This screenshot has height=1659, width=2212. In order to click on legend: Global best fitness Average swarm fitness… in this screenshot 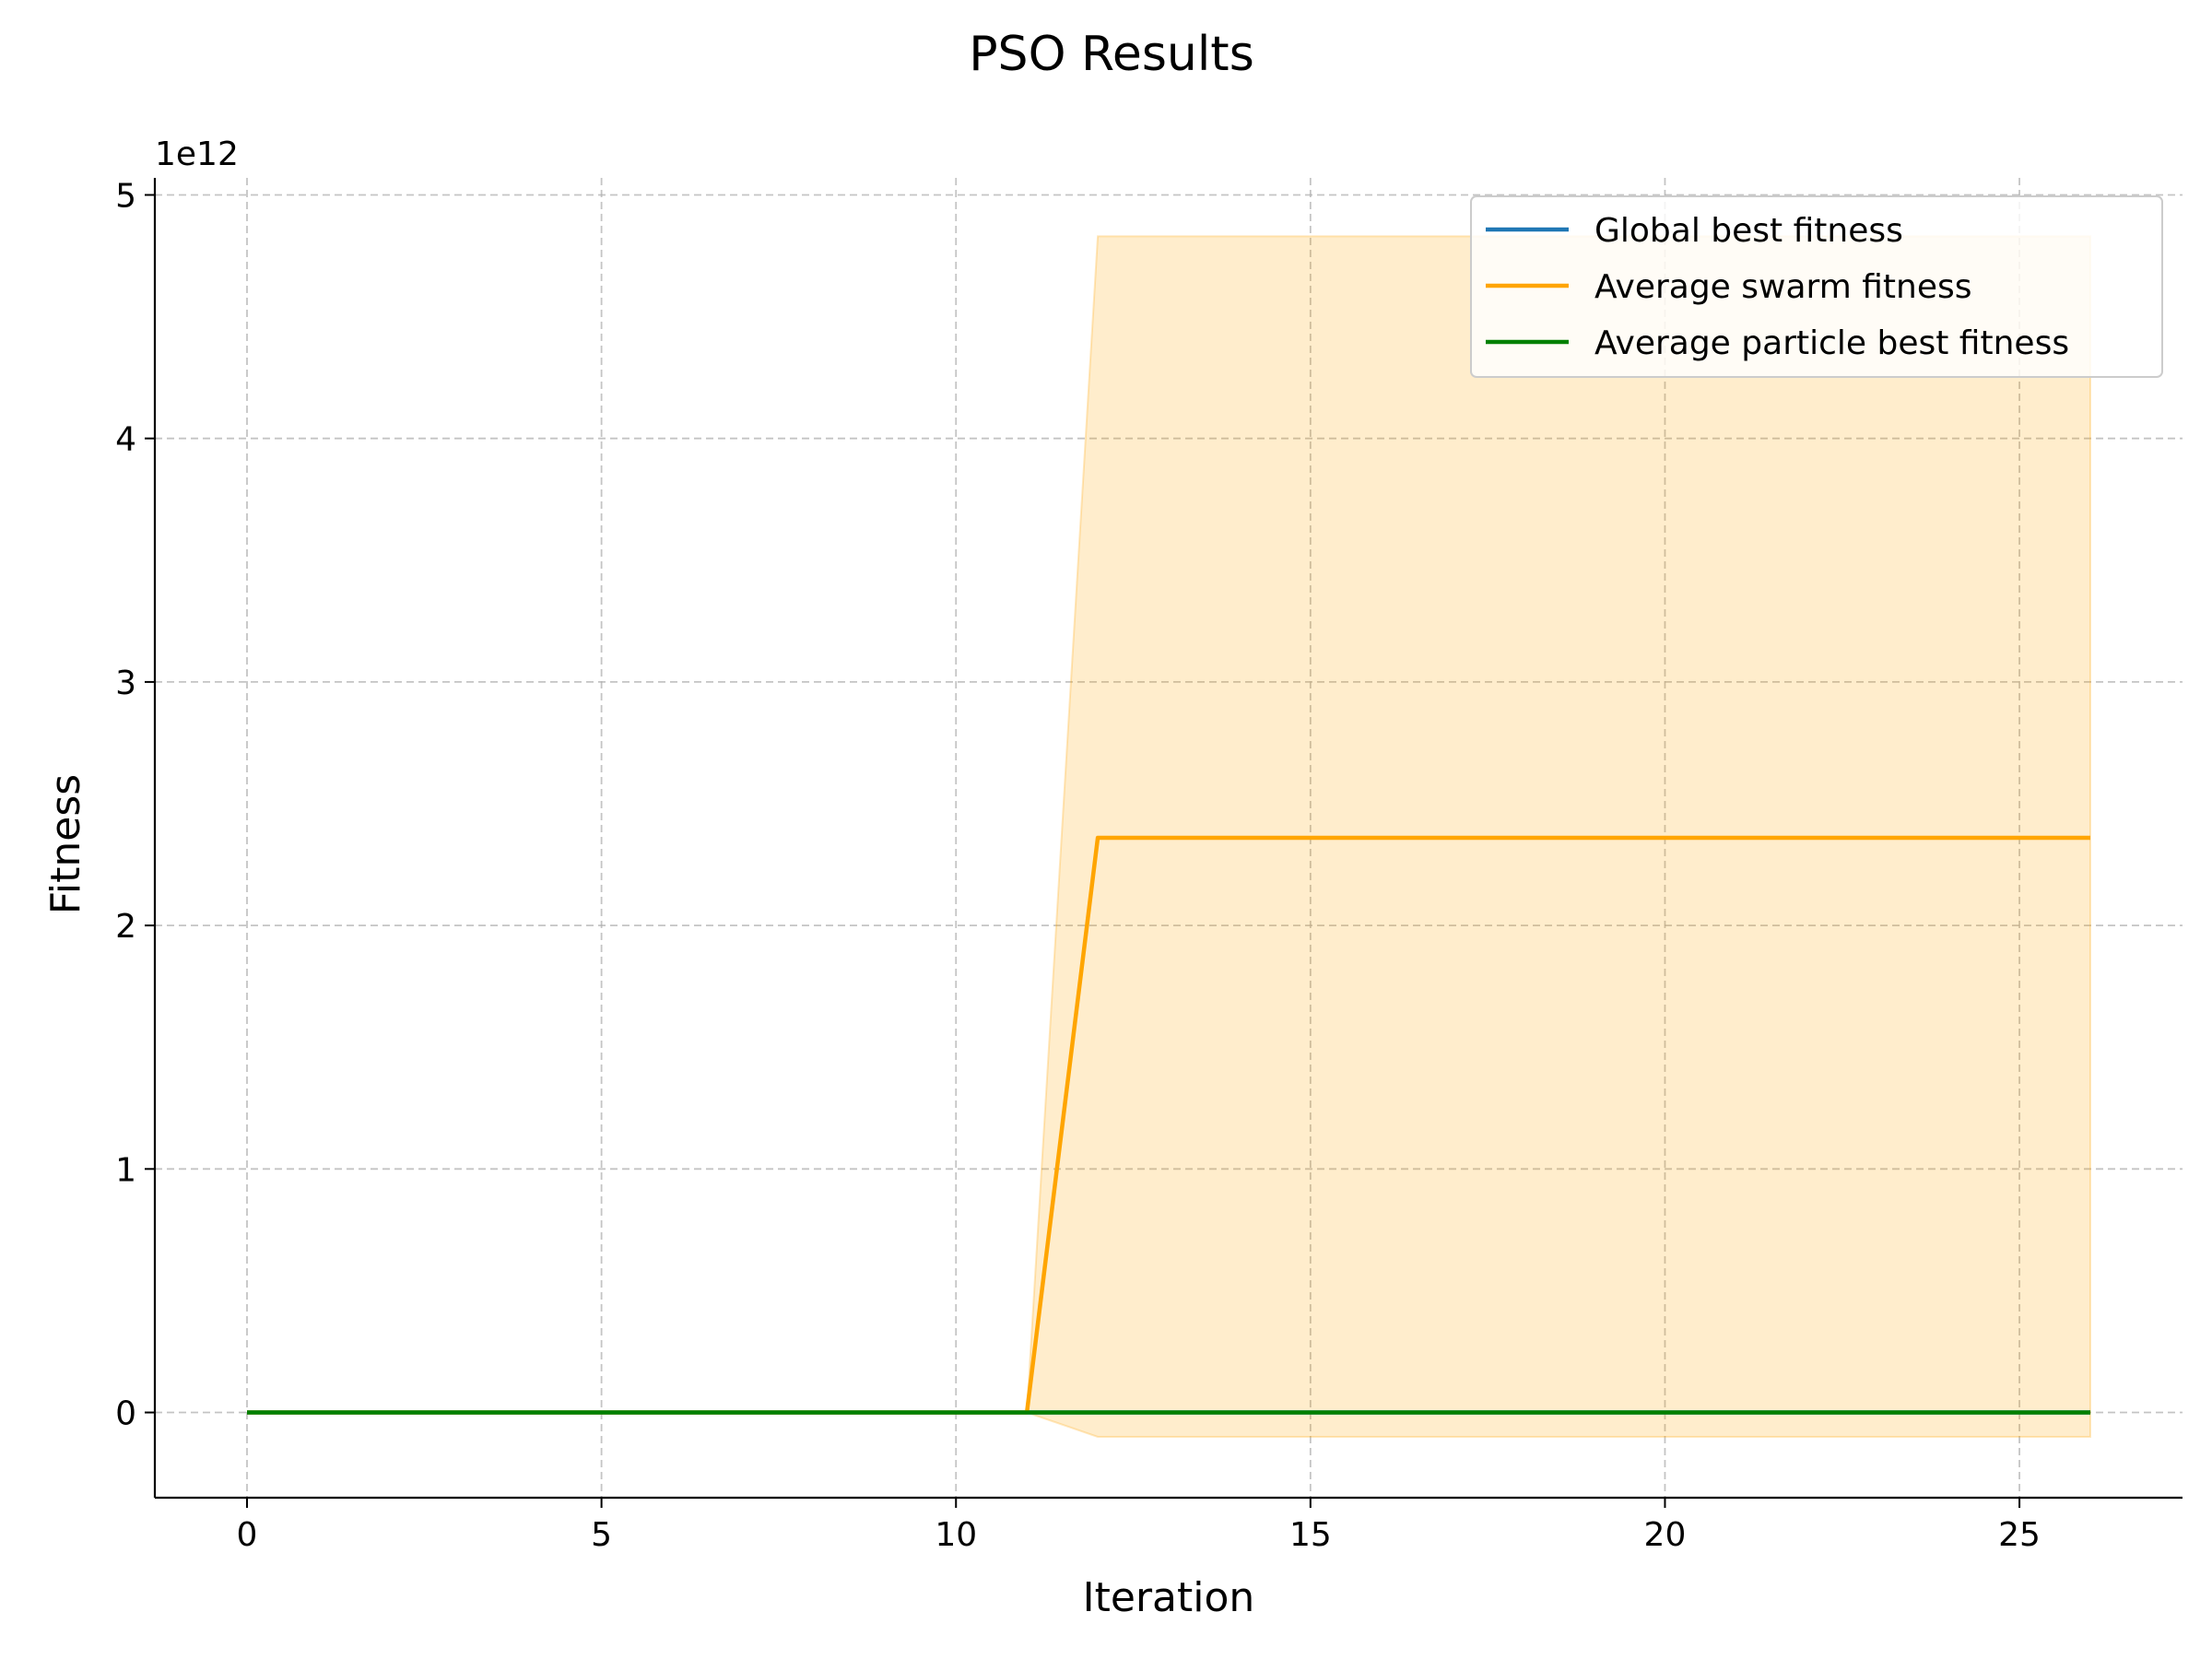, I will do `click(1816, 286)`.